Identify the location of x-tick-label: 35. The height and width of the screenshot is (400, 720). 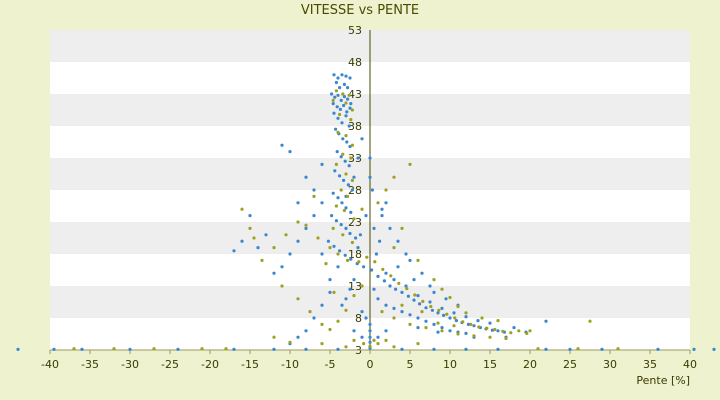
(650, 364).